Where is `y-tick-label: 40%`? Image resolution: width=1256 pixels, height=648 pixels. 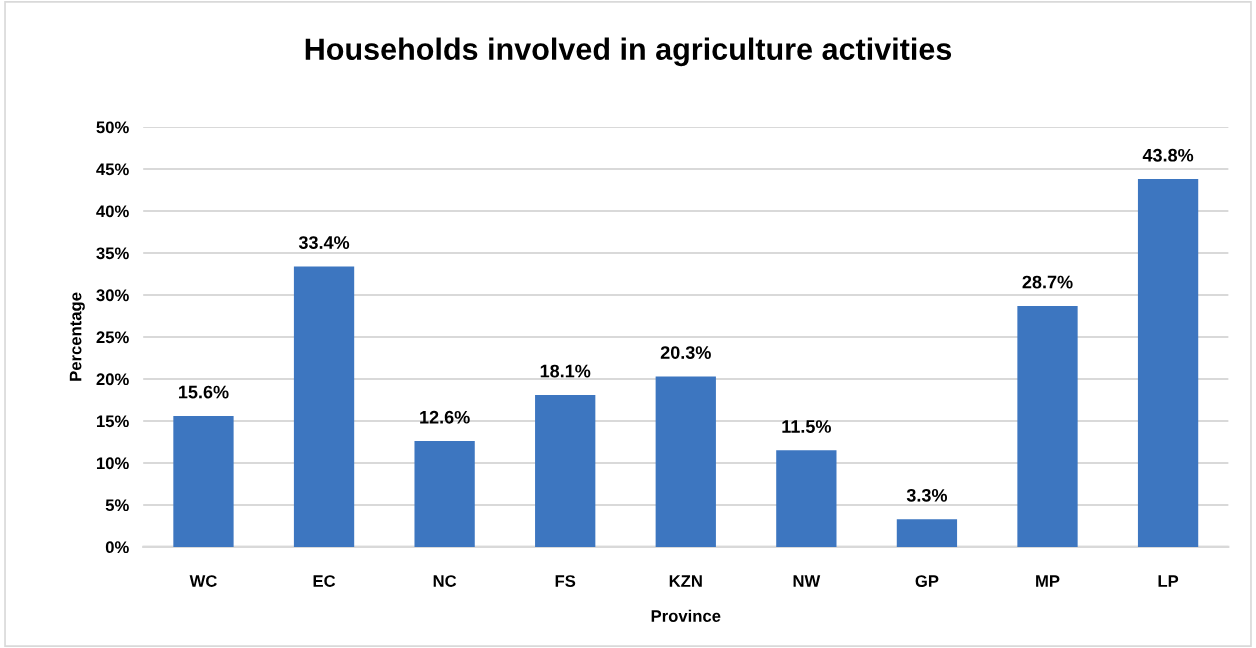
y-tick-label: 40% is located at coordinates (112, 211).